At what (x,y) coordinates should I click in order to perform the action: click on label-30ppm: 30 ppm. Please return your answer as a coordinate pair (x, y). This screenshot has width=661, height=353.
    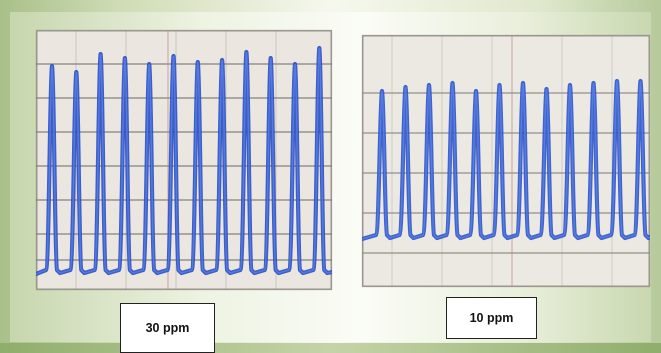
    Looking at the image, I should click on (167, 328).